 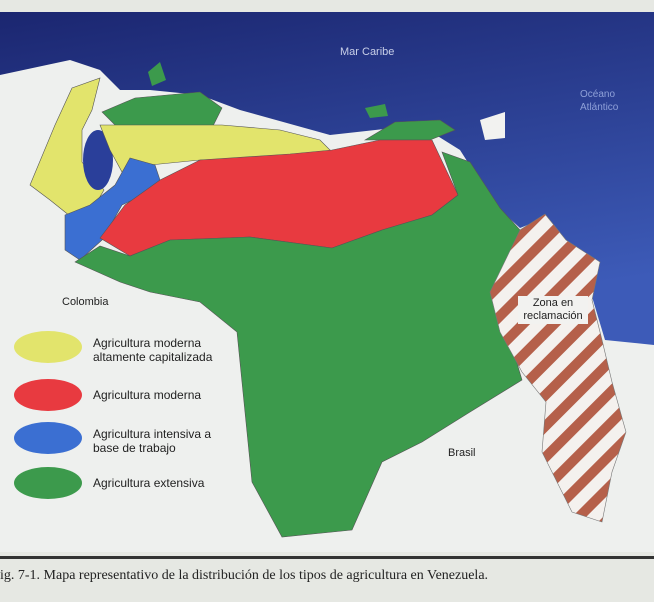 What do you see at coordinates (553, 310) in the screenshot?
I see `label-zona-reclamacion: Zona en reclamación` at bounding box center [553, 310].